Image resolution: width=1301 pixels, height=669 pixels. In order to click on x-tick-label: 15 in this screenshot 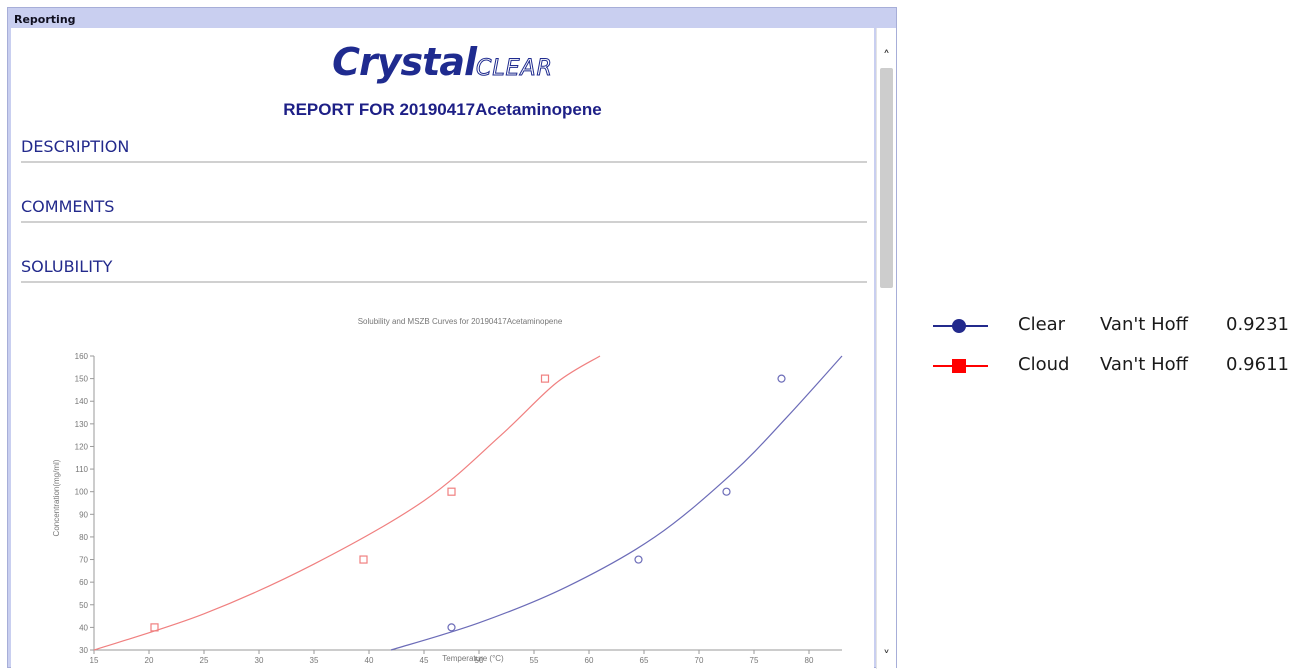, I will do `click(94, 660)`.